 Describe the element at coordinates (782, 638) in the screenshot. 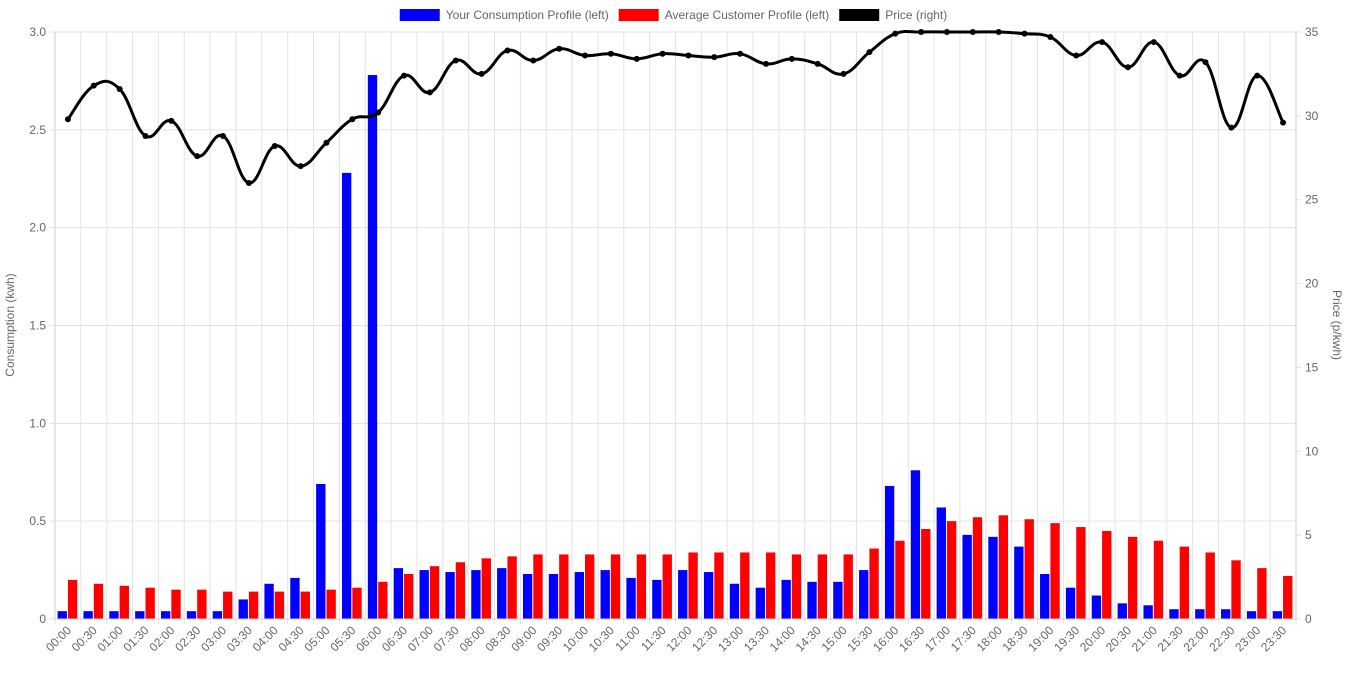

I see `x-tick-label: 14:00` at that location.